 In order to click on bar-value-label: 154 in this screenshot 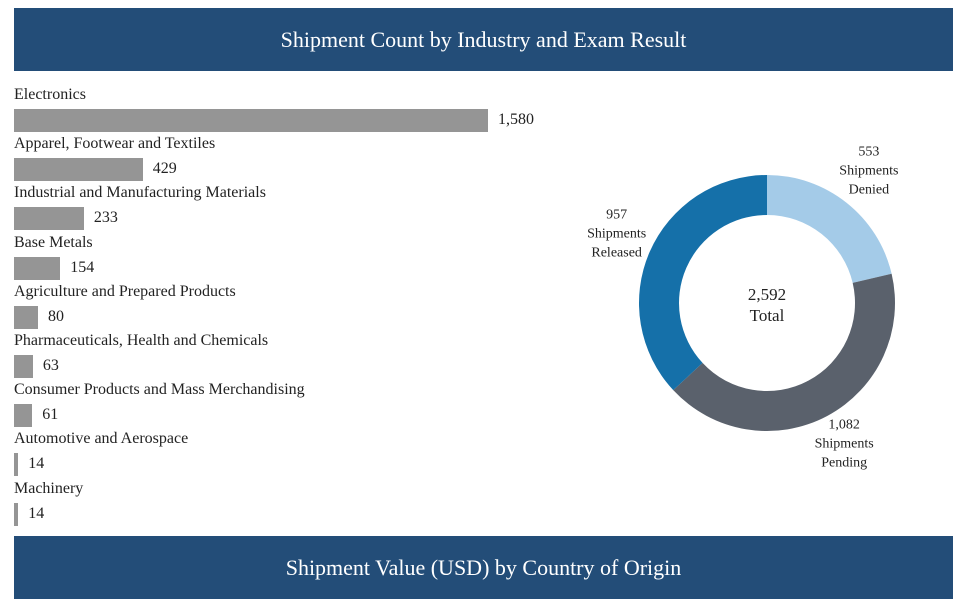, I will do `click(82, 267)`.